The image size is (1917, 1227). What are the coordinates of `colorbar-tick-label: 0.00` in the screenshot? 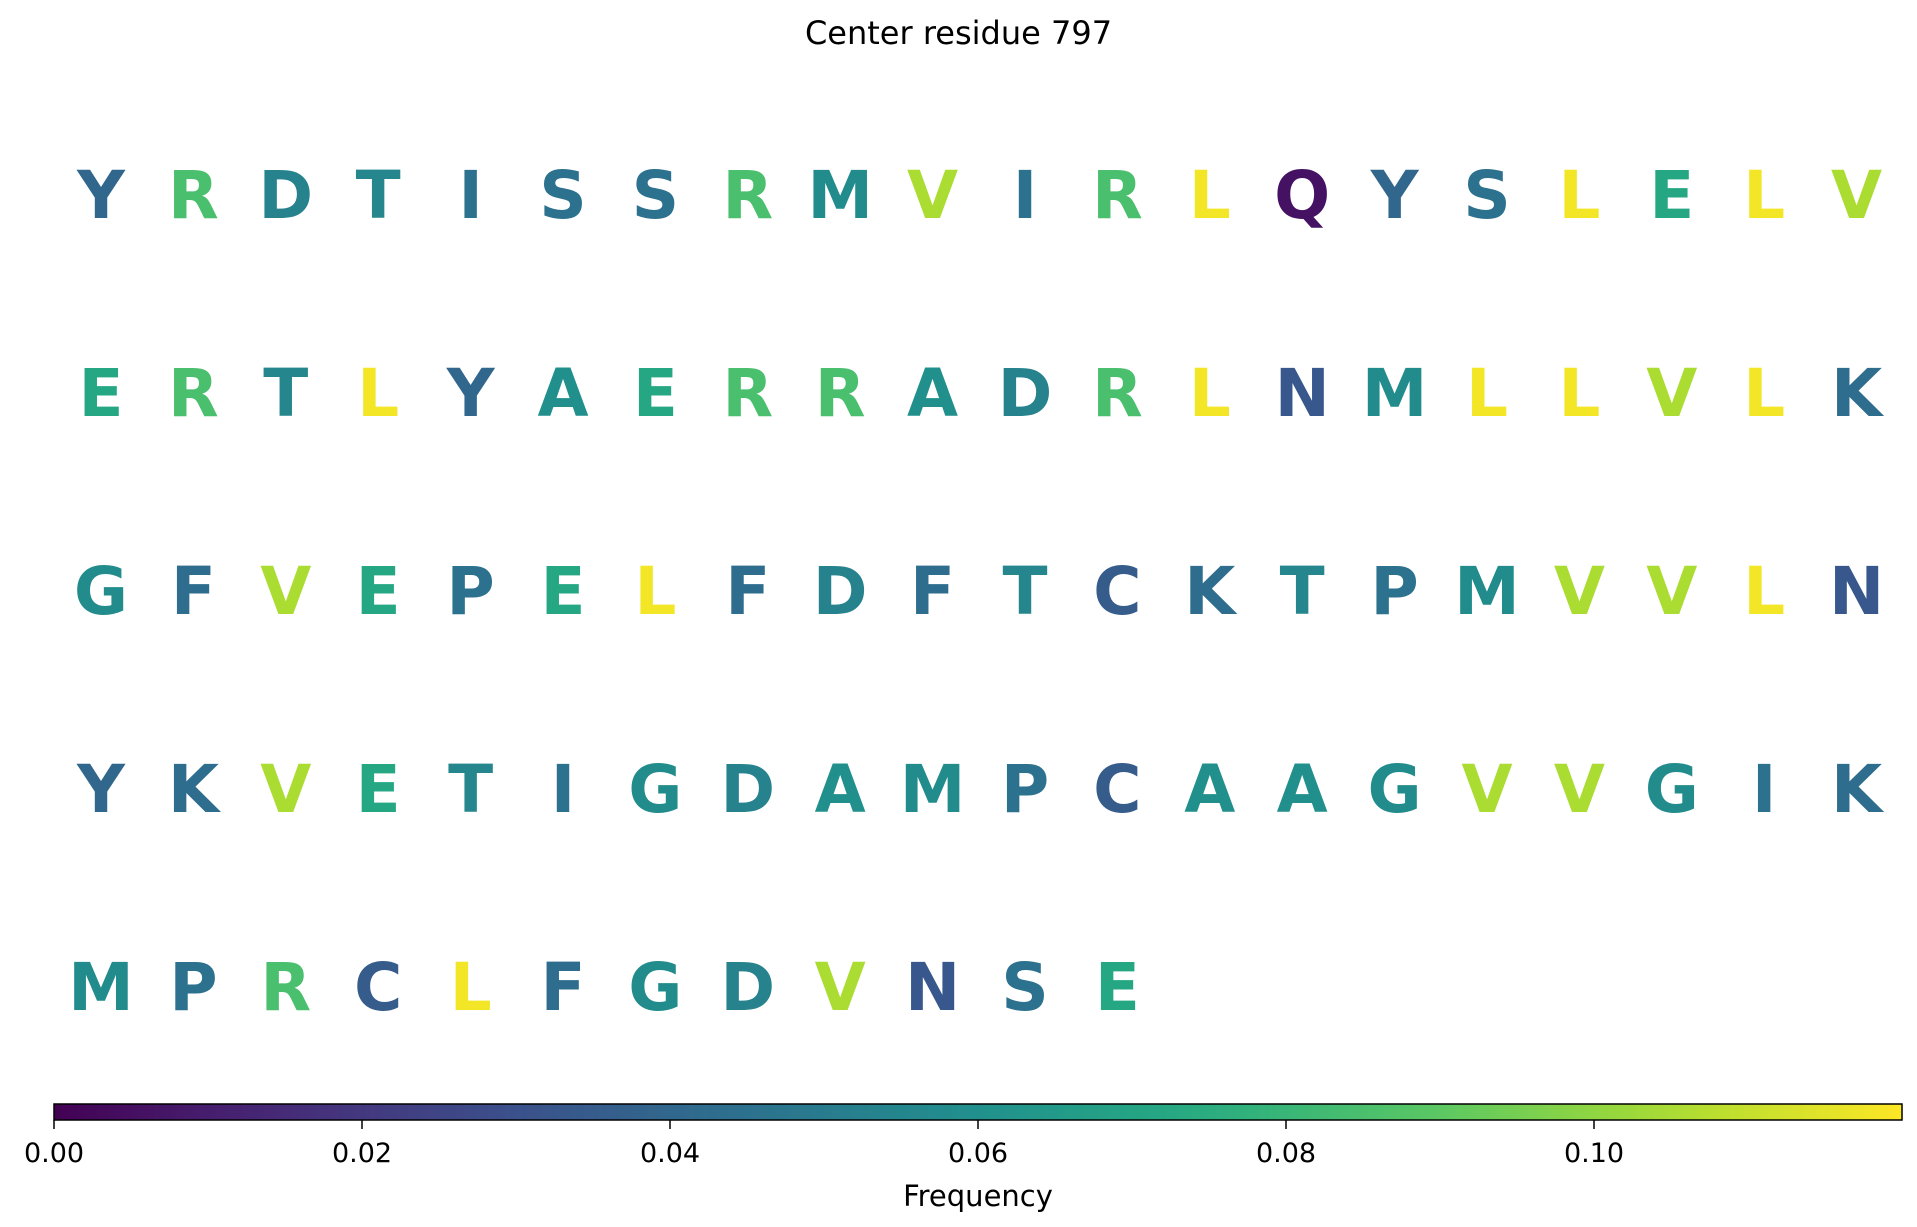 It's located at (54, 1153).